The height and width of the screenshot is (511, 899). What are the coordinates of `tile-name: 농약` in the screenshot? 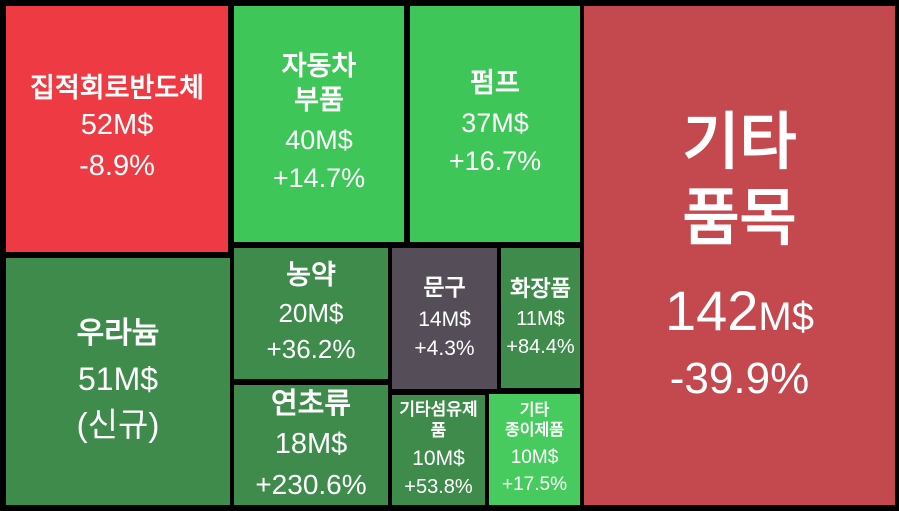 It's located at (311, 275).